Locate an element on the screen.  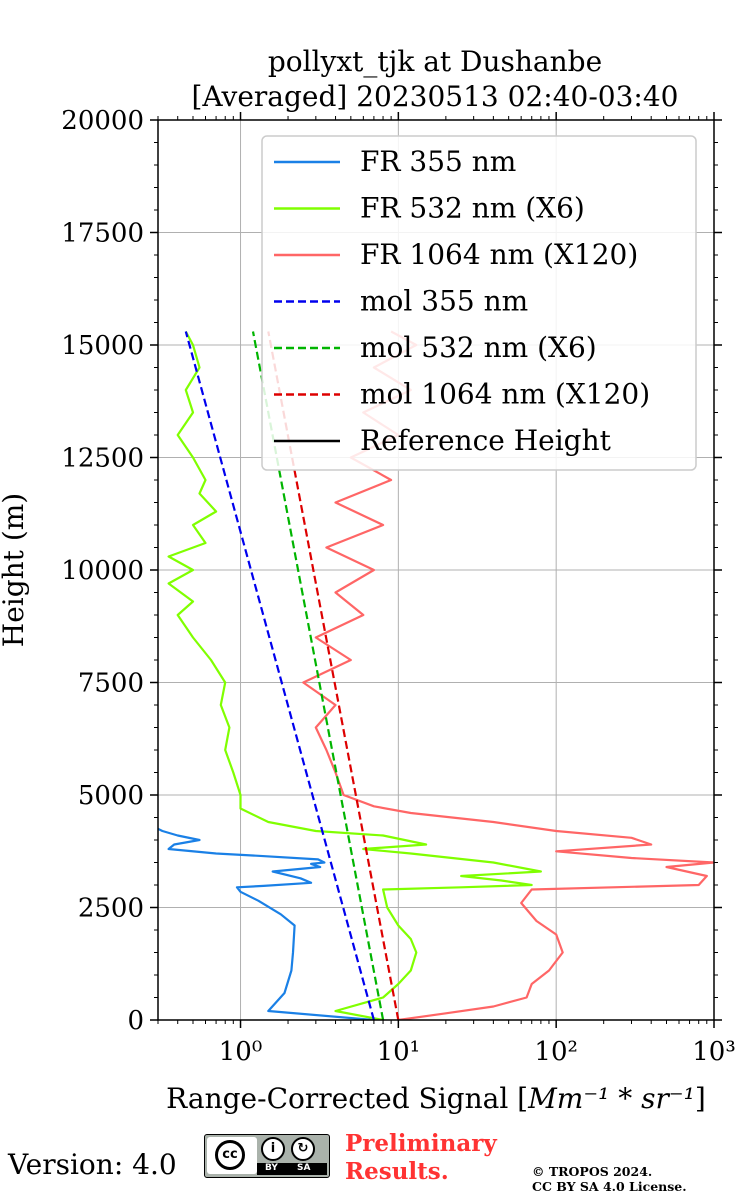
legend-label: FR 532 nm (X6) is located at coordinates (472, 208).